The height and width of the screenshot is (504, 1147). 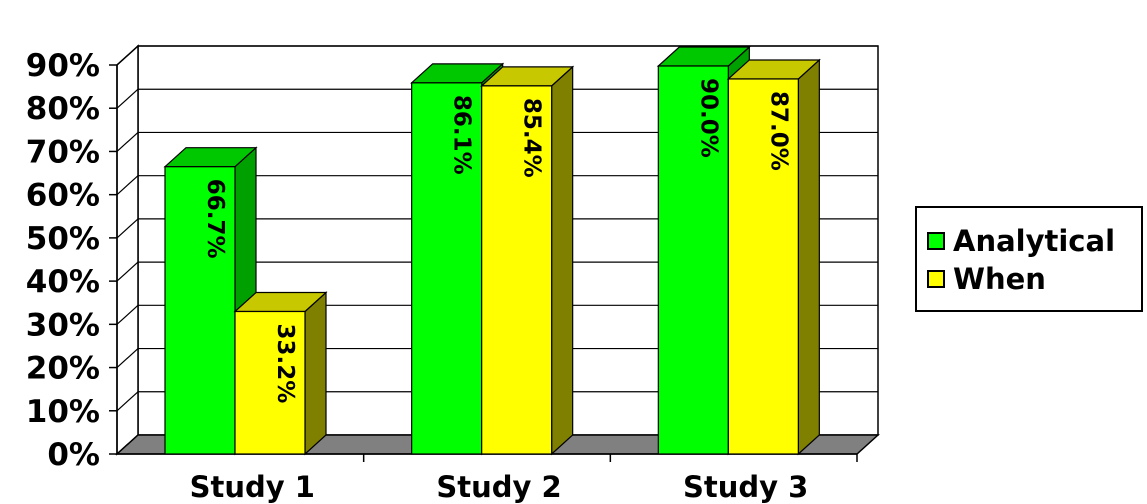 I want to click on data-label: 66.7%, so click(x=215, y=219).